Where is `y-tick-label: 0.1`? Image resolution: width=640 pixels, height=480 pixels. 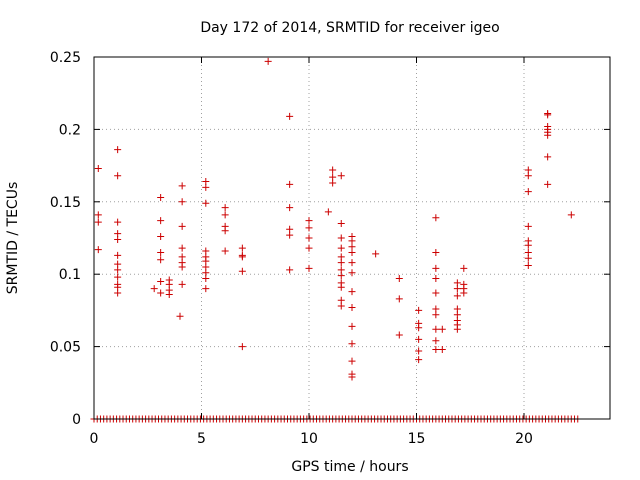
y-tick-label: 0.1 is located at coordinates (70, 275).